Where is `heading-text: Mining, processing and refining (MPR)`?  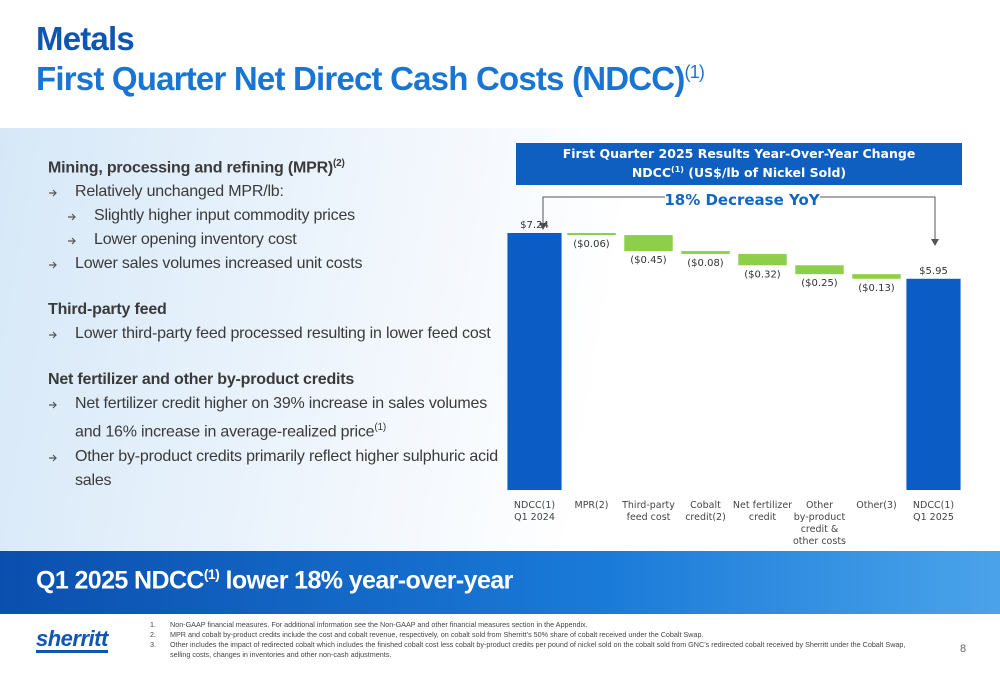
heading-text: Mining, processing and refining (MPR) is located at coordinates (191, 168).